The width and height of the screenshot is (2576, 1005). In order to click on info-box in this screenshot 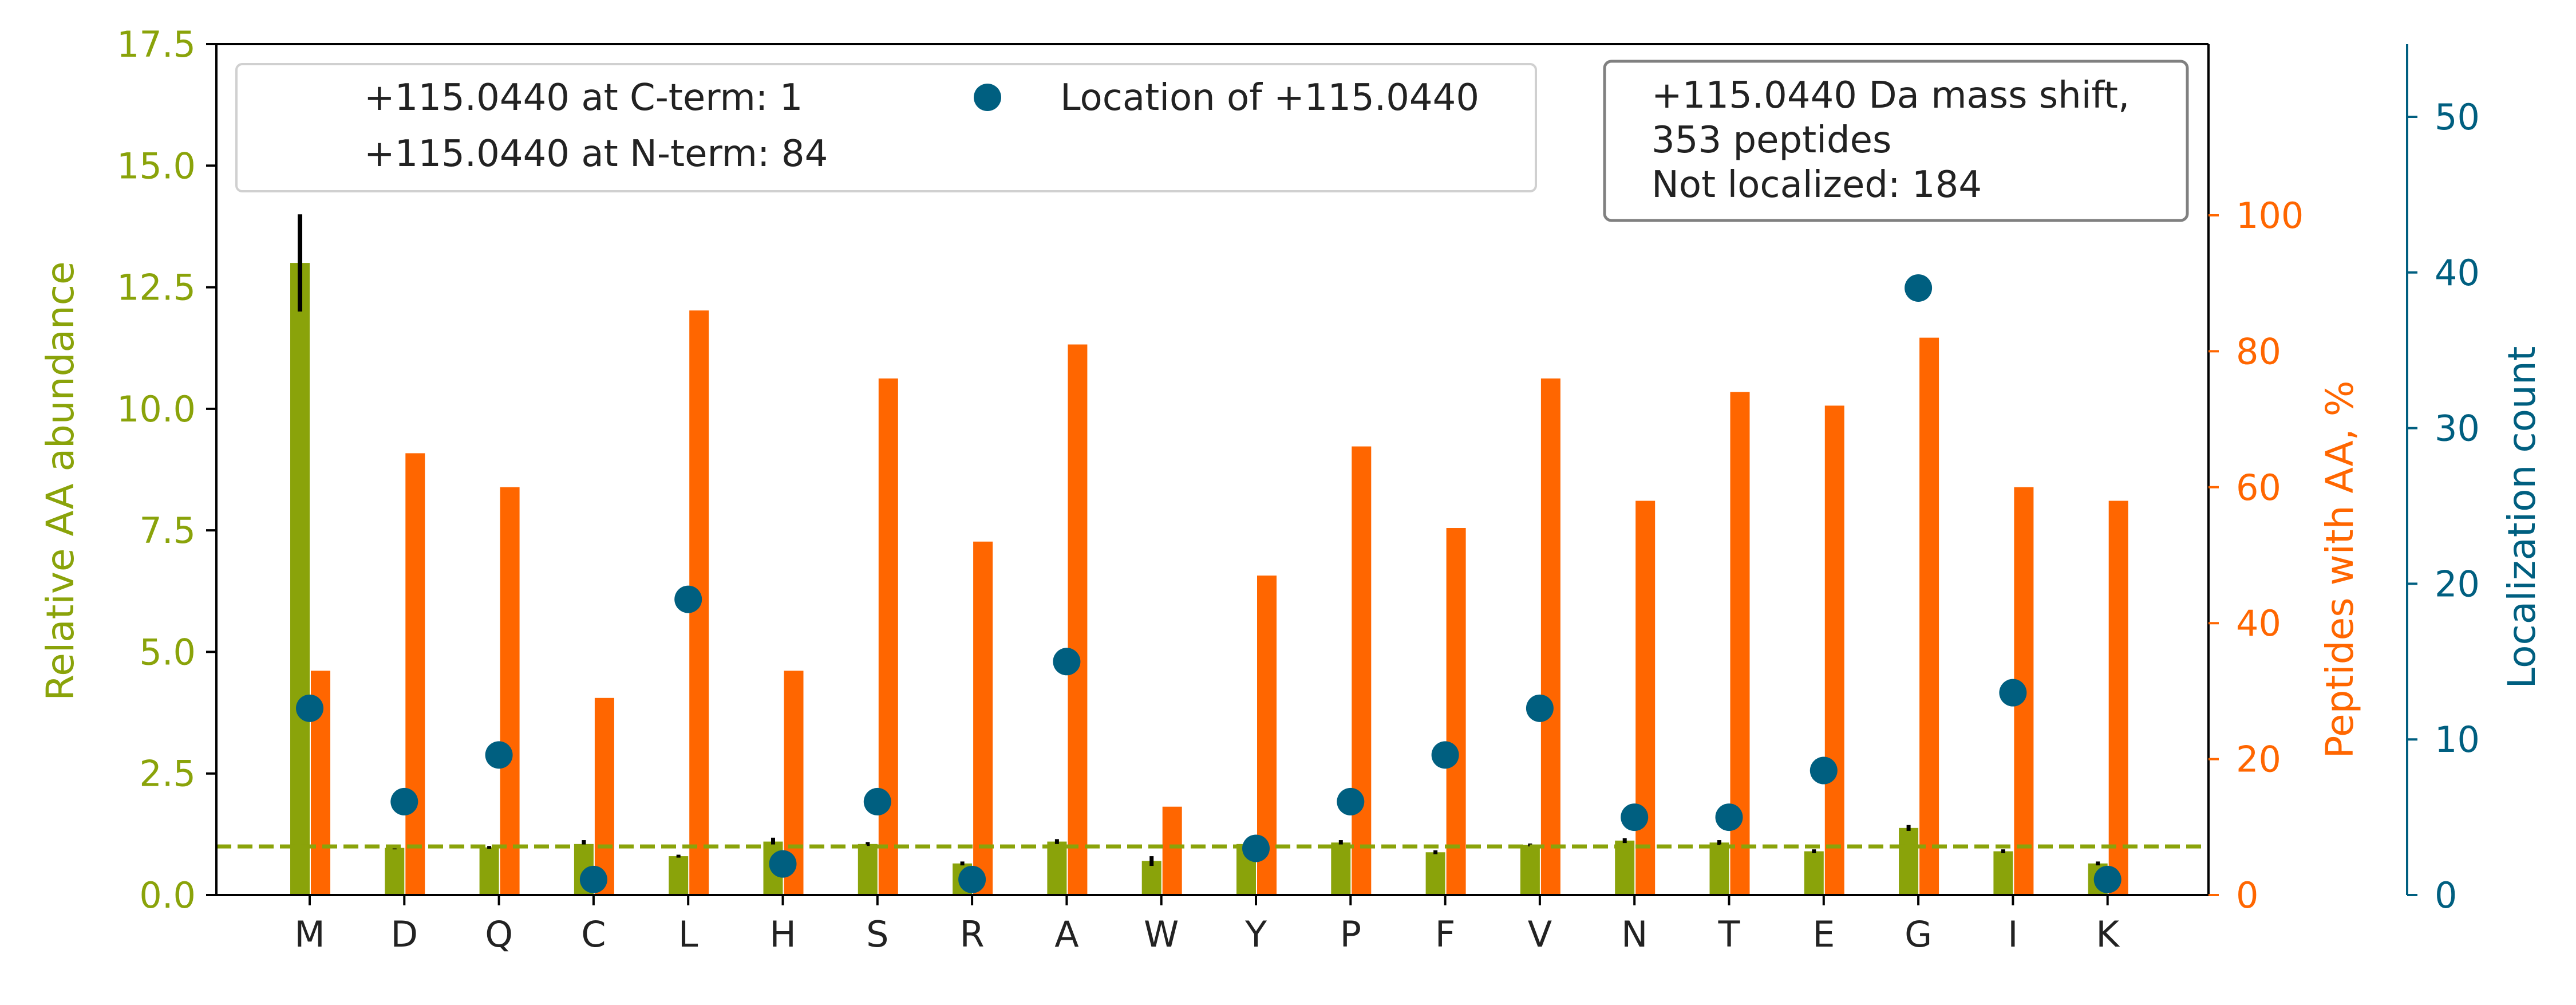, I will do `click(1896, 141)`.